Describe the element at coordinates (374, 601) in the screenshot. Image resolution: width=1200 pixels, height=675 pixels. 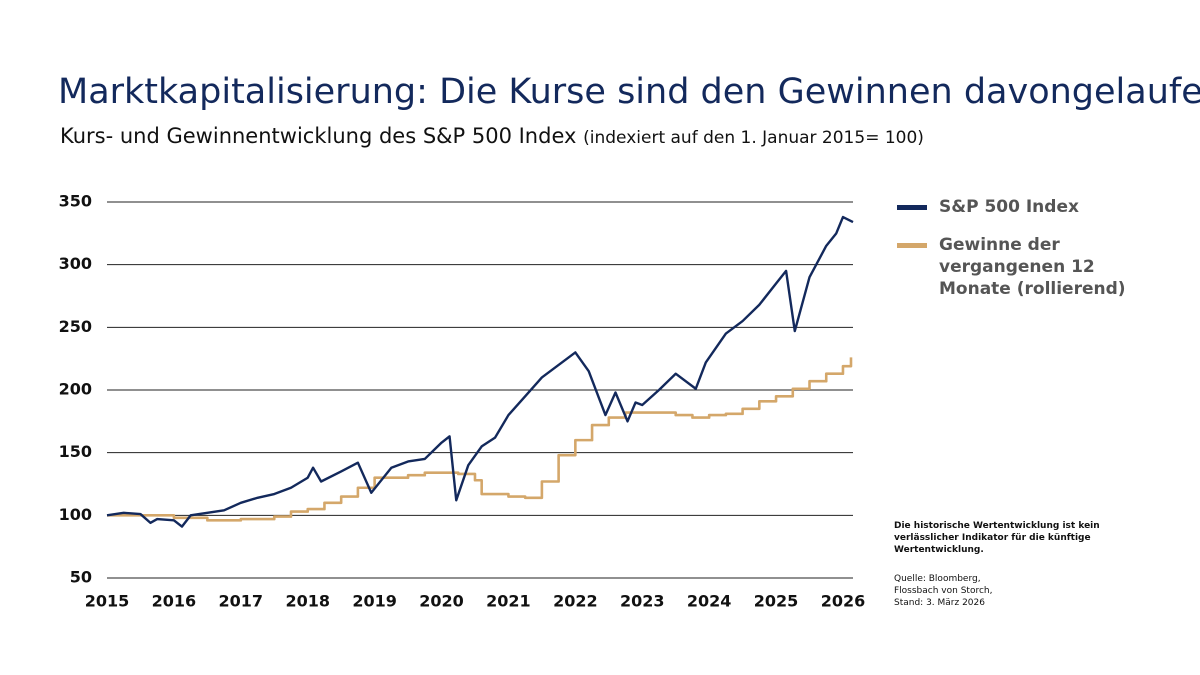
I see `x-tick-label: 2019` at that location.